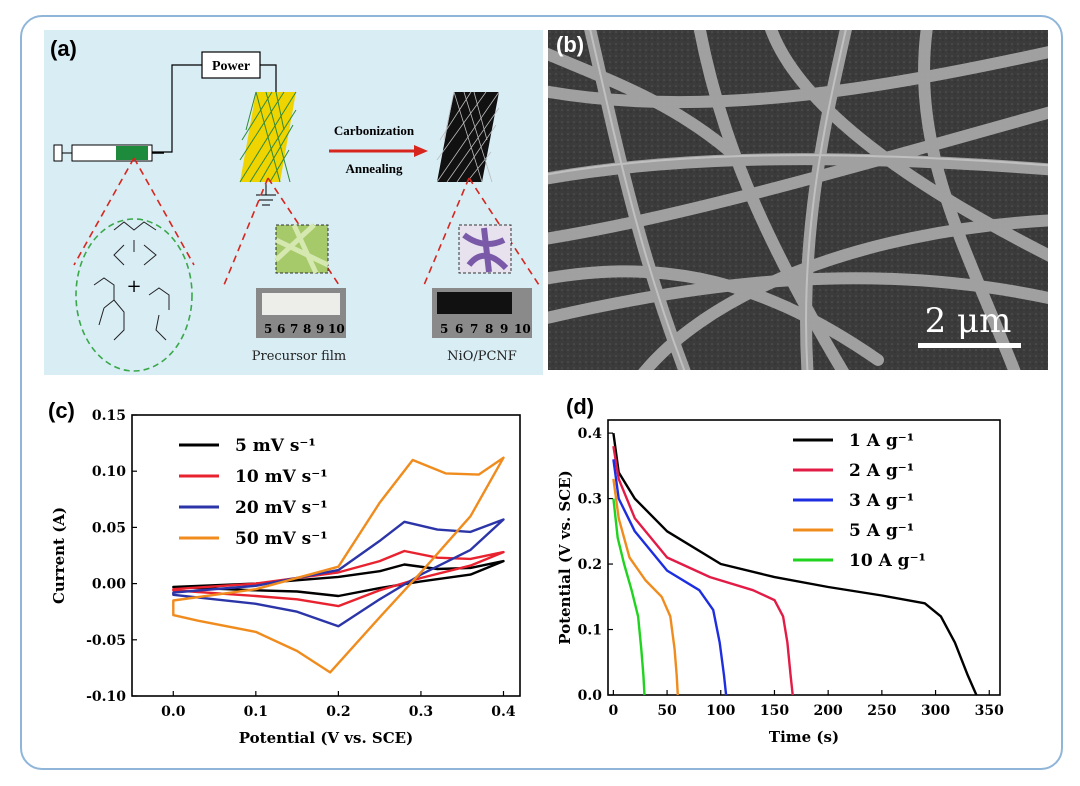 The width and height of the screenshot is (1080, 786). Describe the element at coordinates (828, 711) in the screenshot. I see `x-tick-label: 200` at that location.